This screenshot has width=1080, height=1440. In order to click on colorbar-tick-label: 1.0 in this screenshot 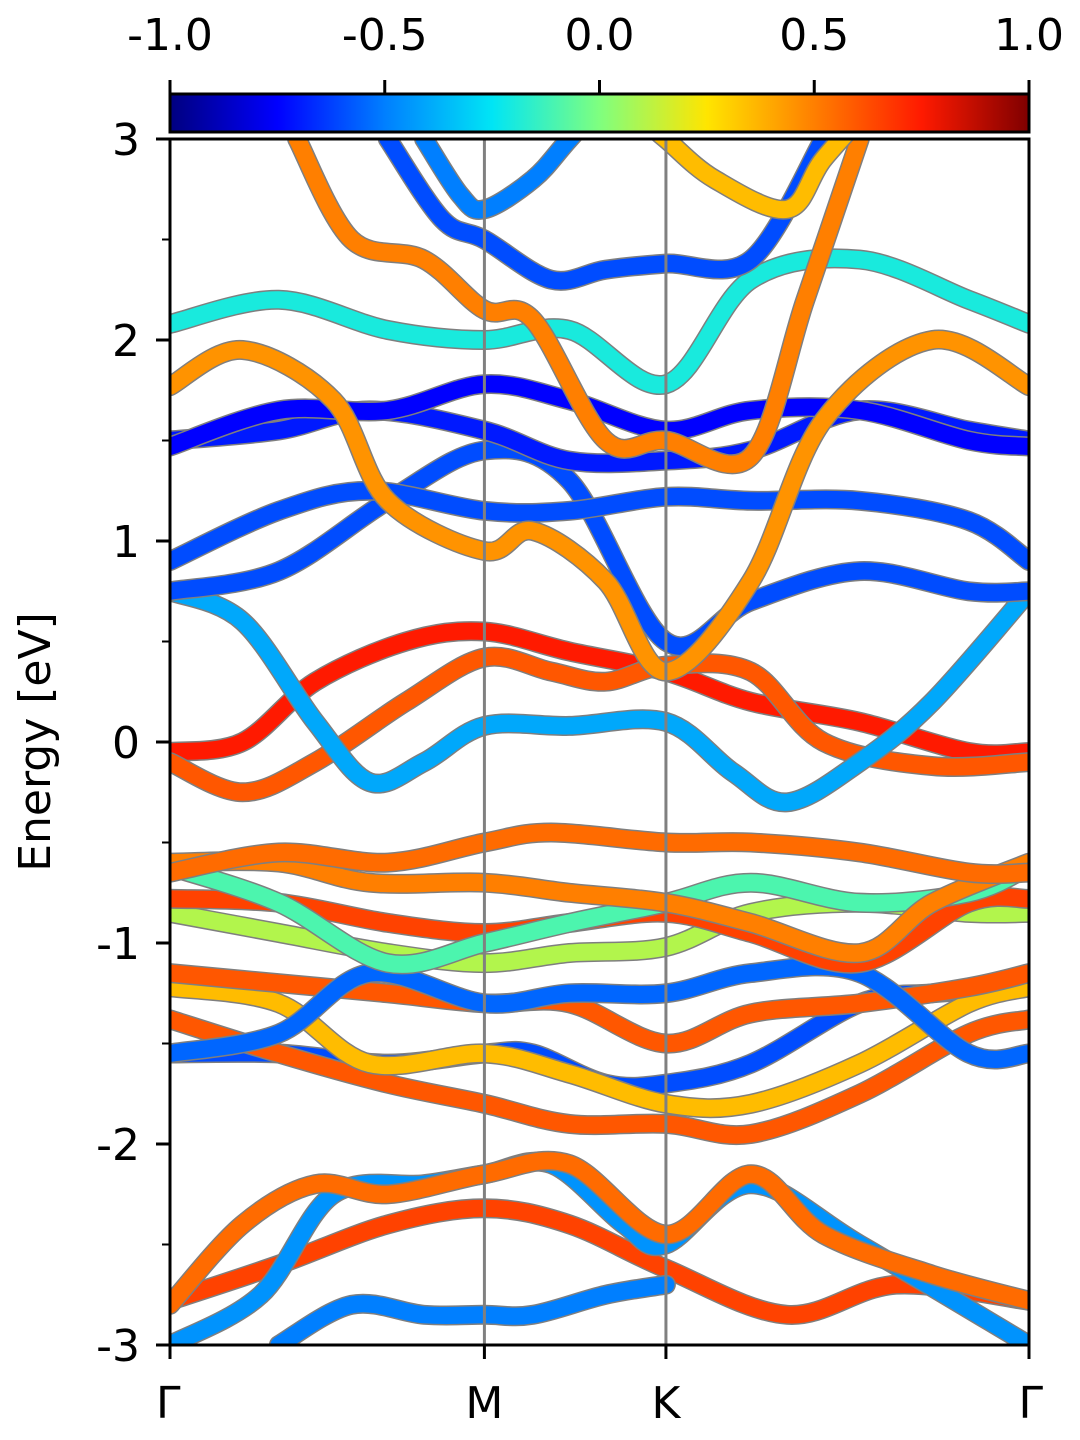, I will do `click(1029, 35)`.